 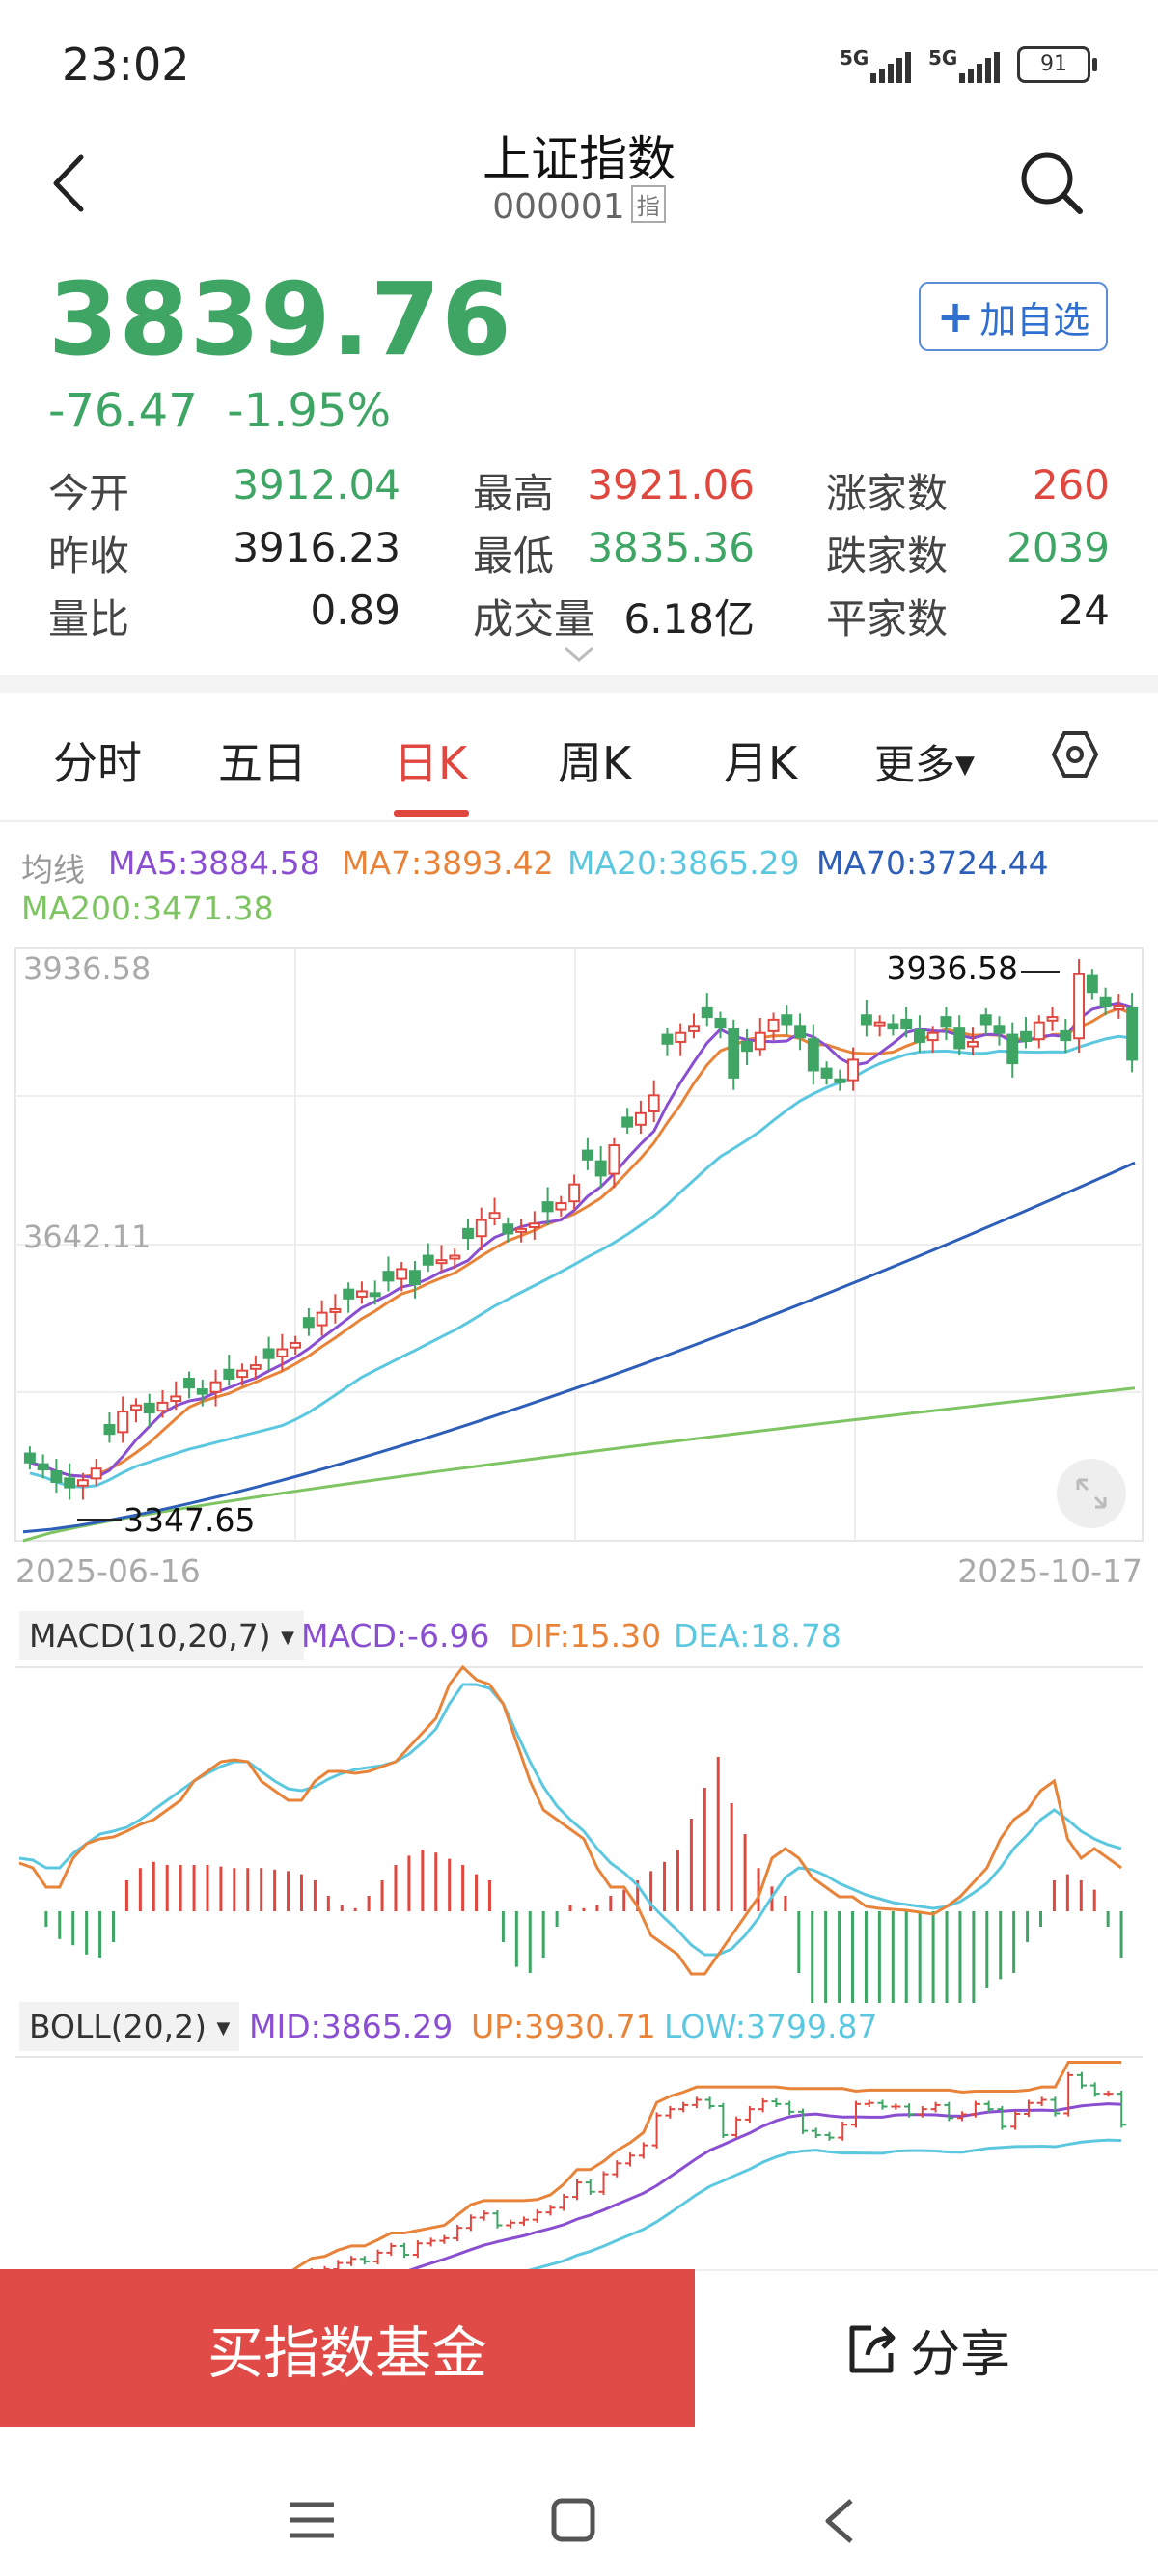 I want to click on y-axis-top-label: 3936.58, so click(x=87, y=969).